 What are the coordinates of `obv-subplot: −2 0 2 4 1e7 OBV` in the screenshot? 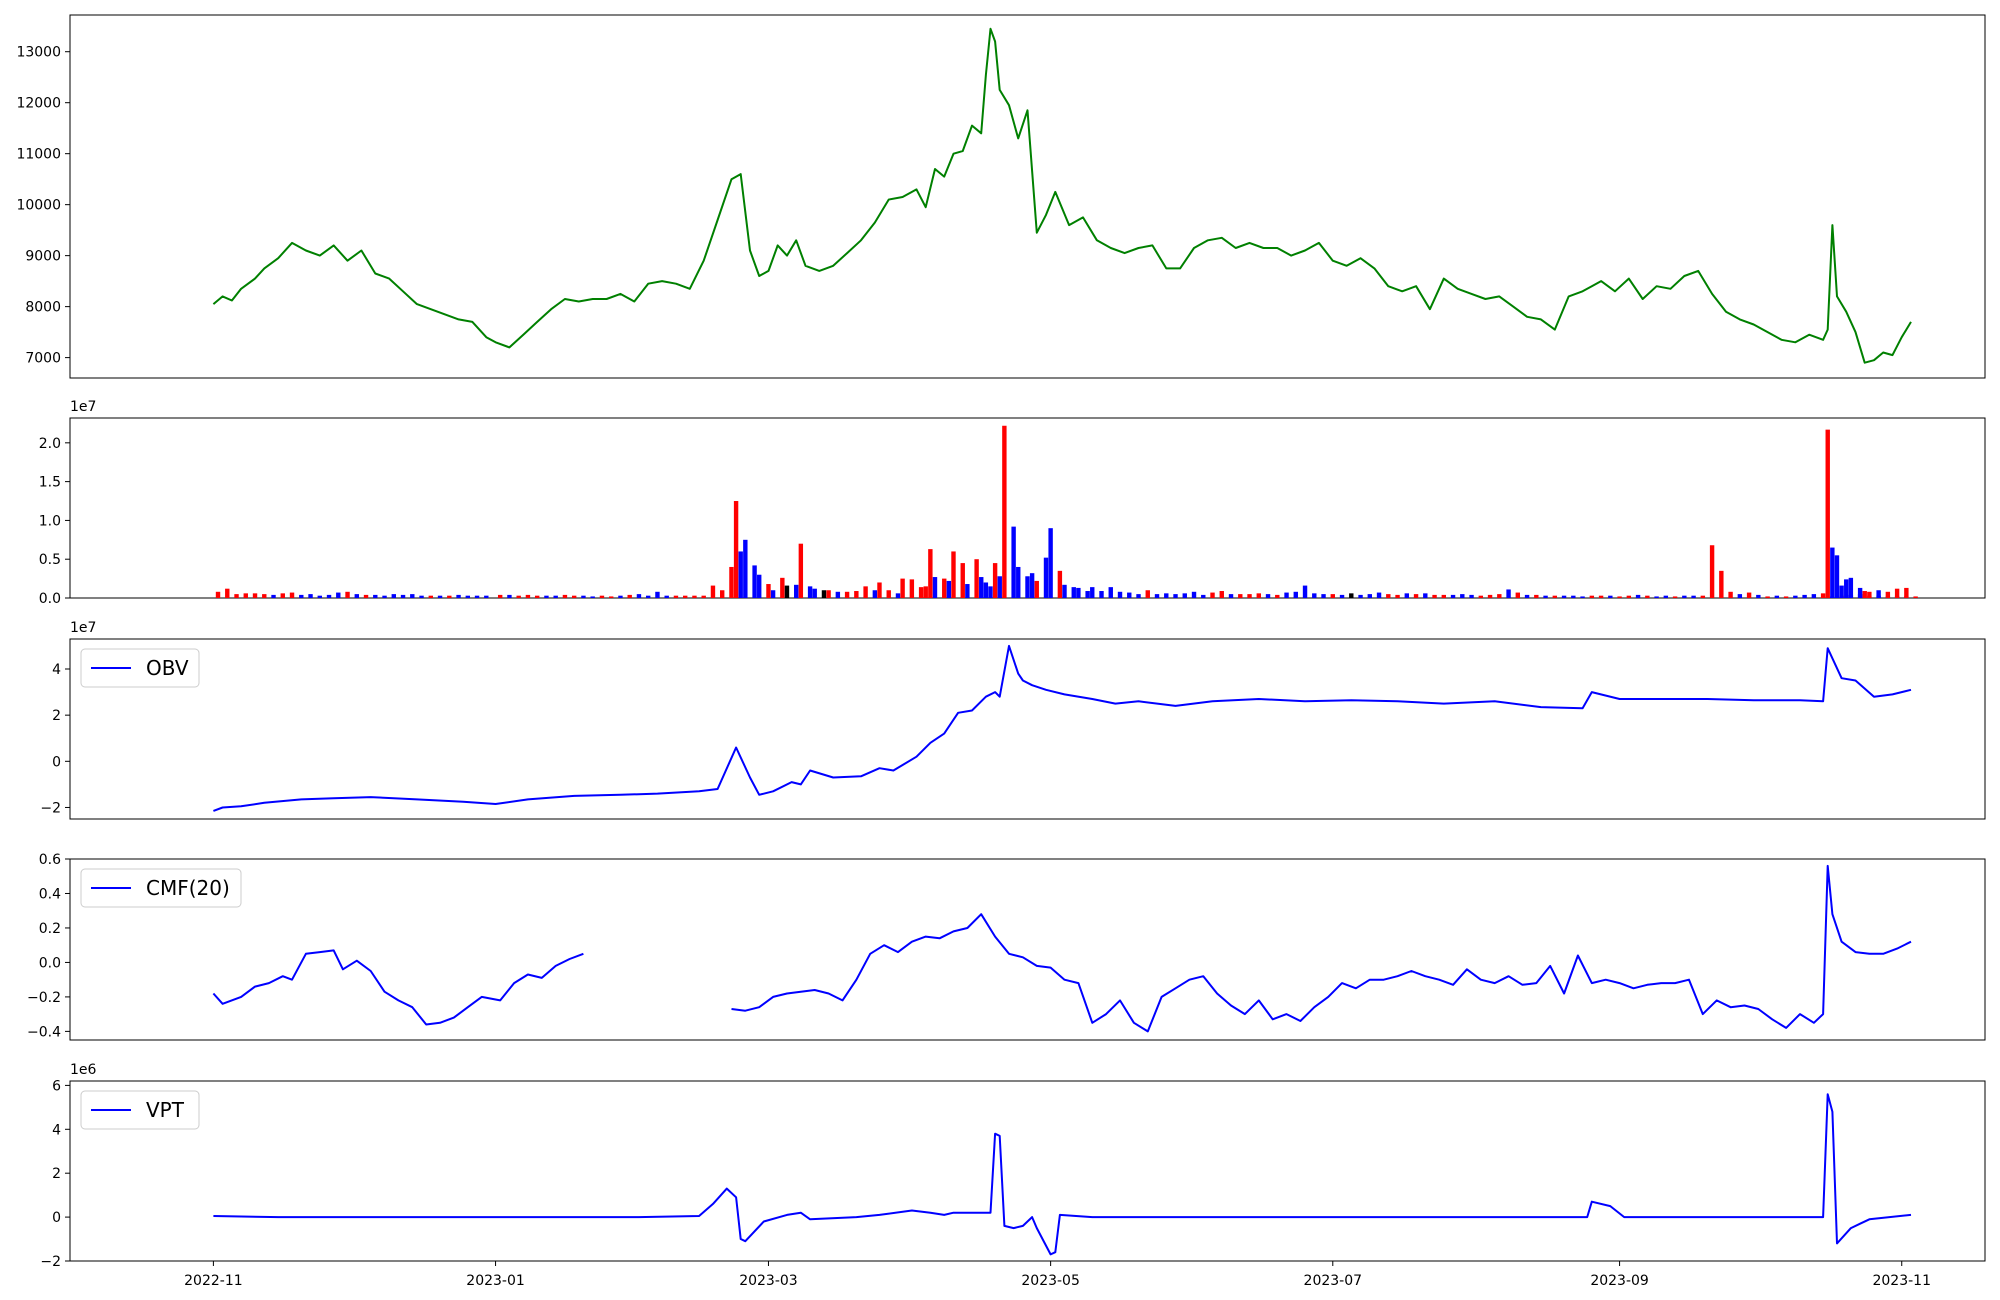 It's located at (1013, 720).